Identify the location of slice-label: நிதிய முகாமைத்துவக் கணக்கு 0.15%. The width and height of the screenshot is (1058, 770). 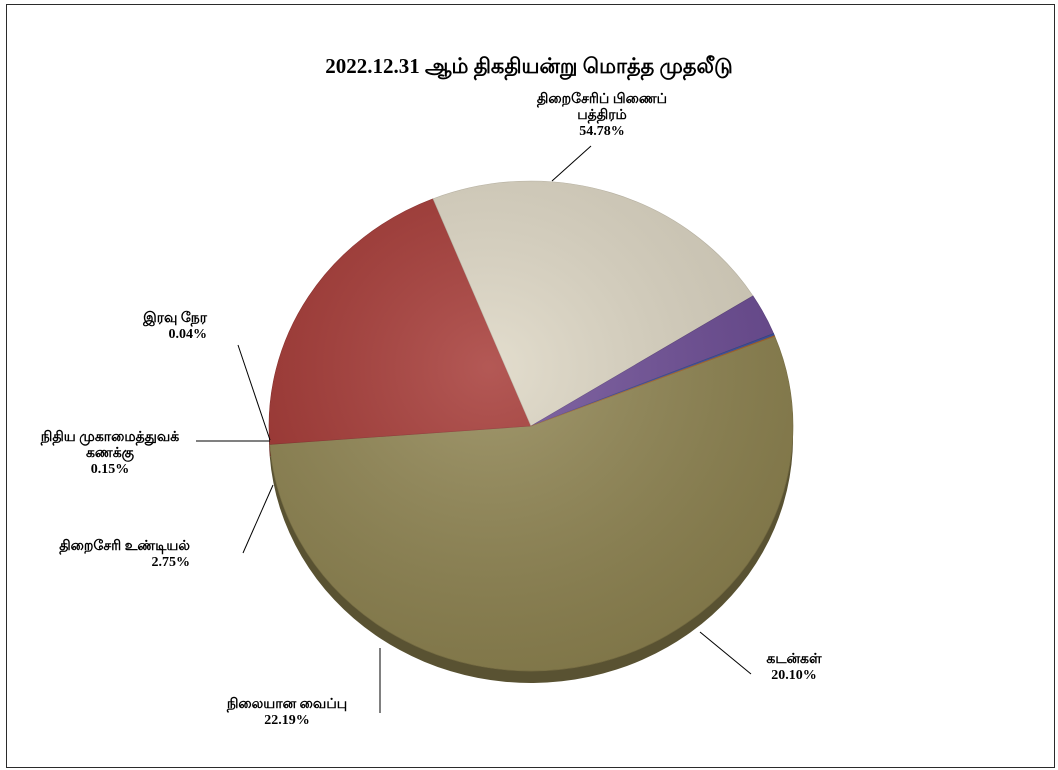
(110, 453).